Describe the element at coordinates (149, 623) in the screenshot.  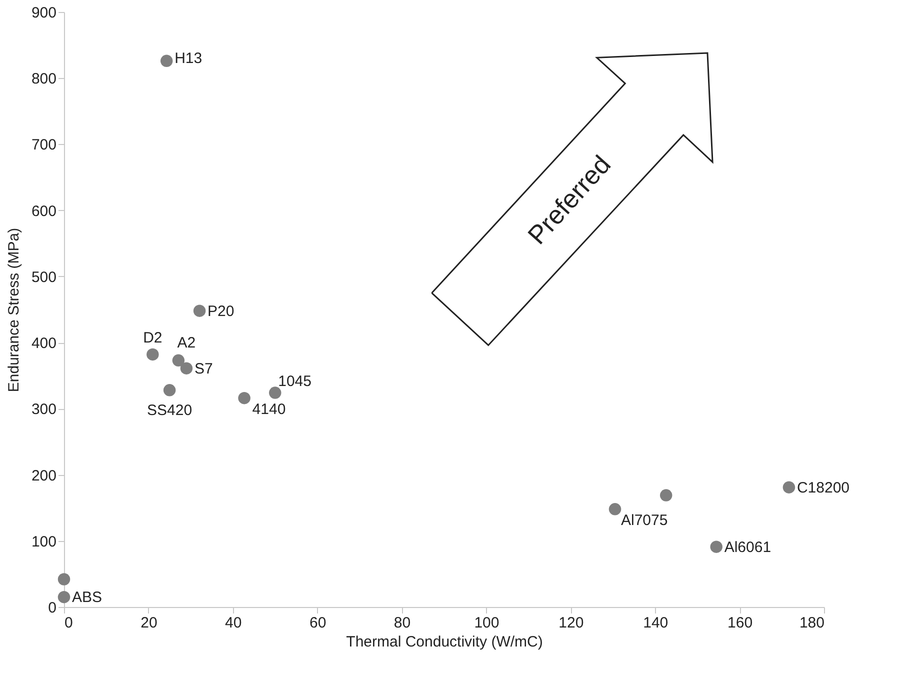
I see `x-tick-label: 20` at that location.